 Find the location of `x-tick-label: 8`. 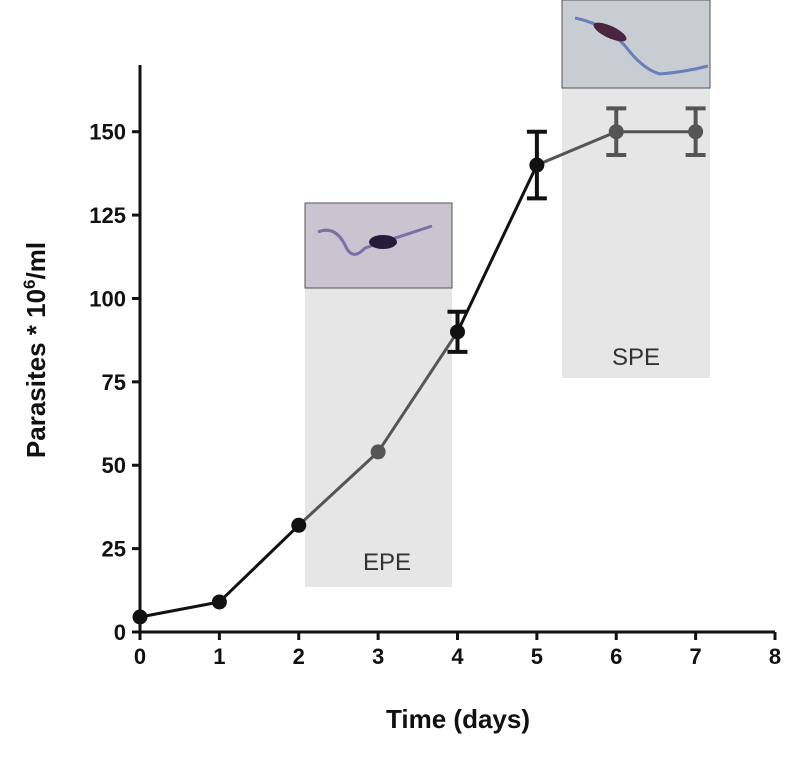

x-tick-label: 8 is located at coordinates (775, 656).